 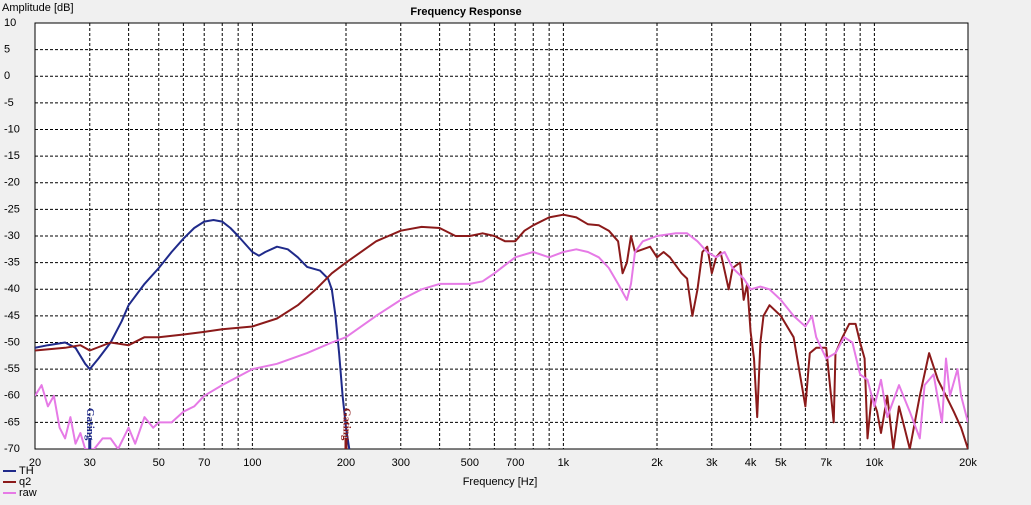 I want to click on legend-label: q2, so click(x=25, y=482).